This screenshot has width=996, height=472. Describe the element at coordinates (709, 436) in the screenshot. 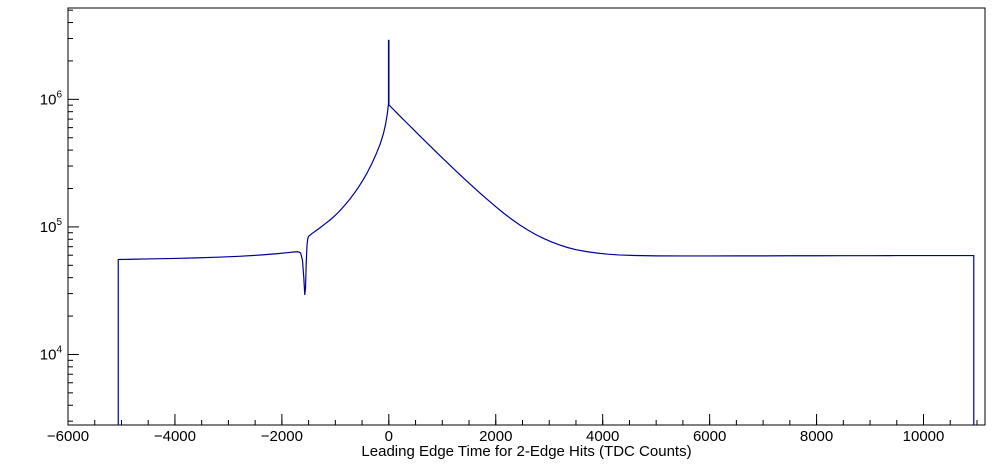

I see `x-tick-label: 6000` at that location.